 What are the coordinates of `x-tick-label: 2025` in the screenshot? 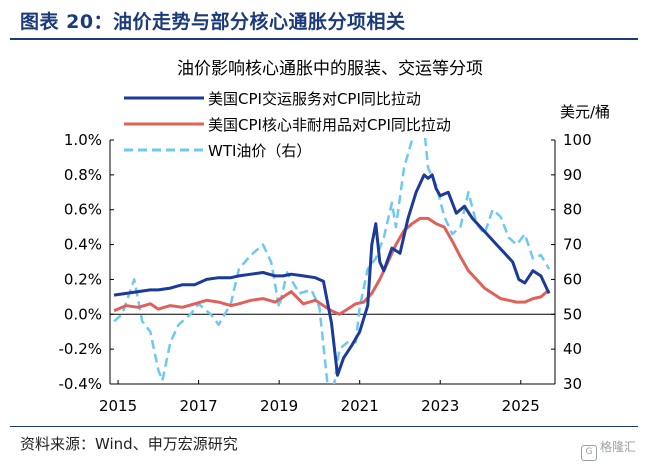 It's located at (521, 406).